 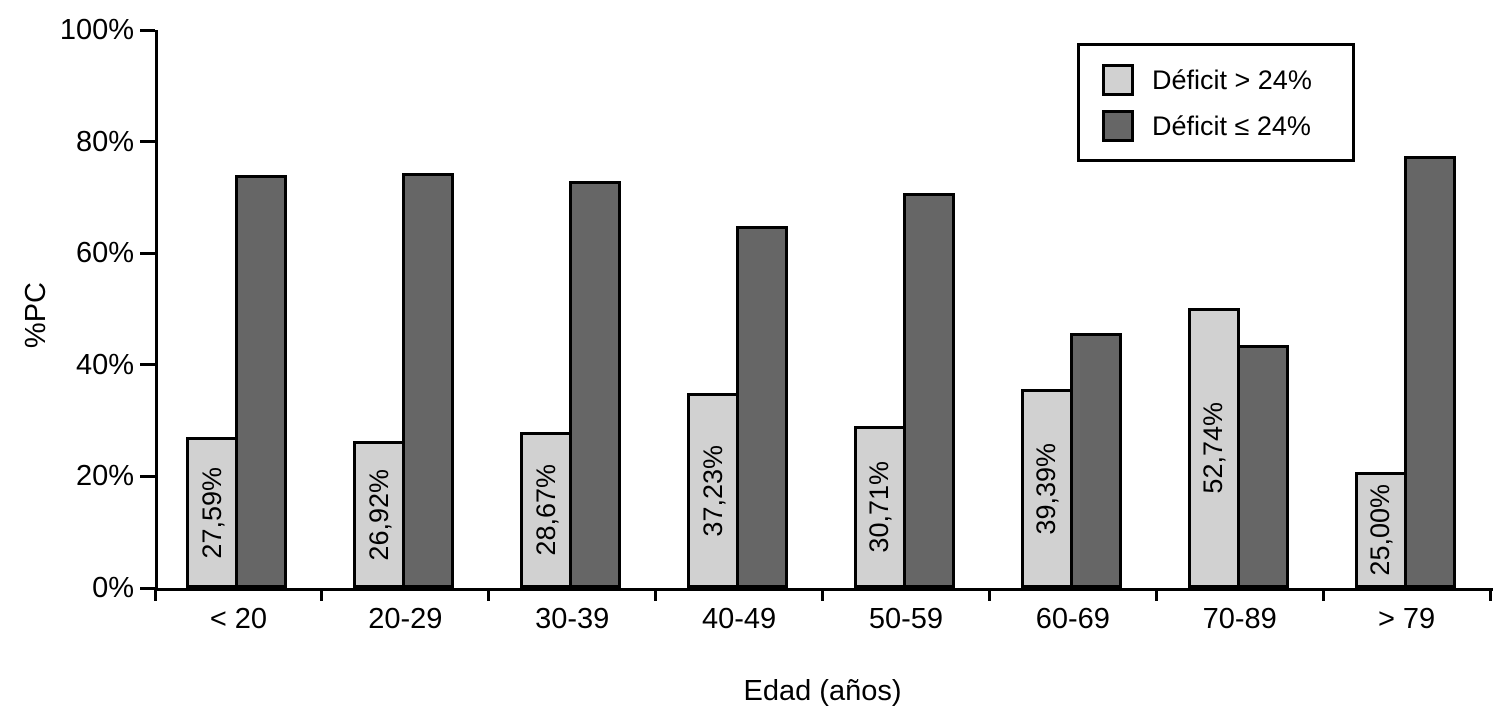 I want to click on bar-value-label: 25,00%, so click(x=1380, y=530).